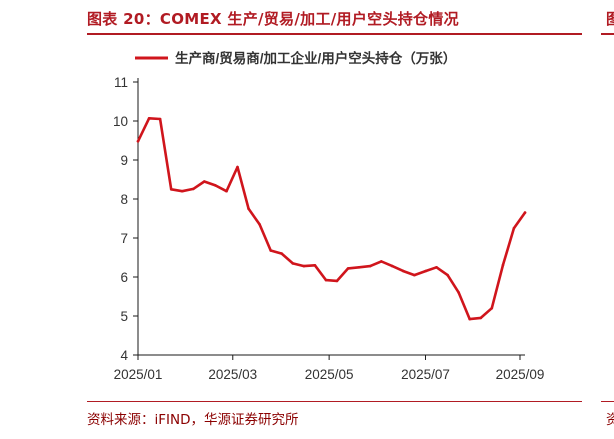 The image size is (614, 439). Describe the element at coordinates (607, 34) in the screenshot. I see `adjacent-title-divider` at that location.